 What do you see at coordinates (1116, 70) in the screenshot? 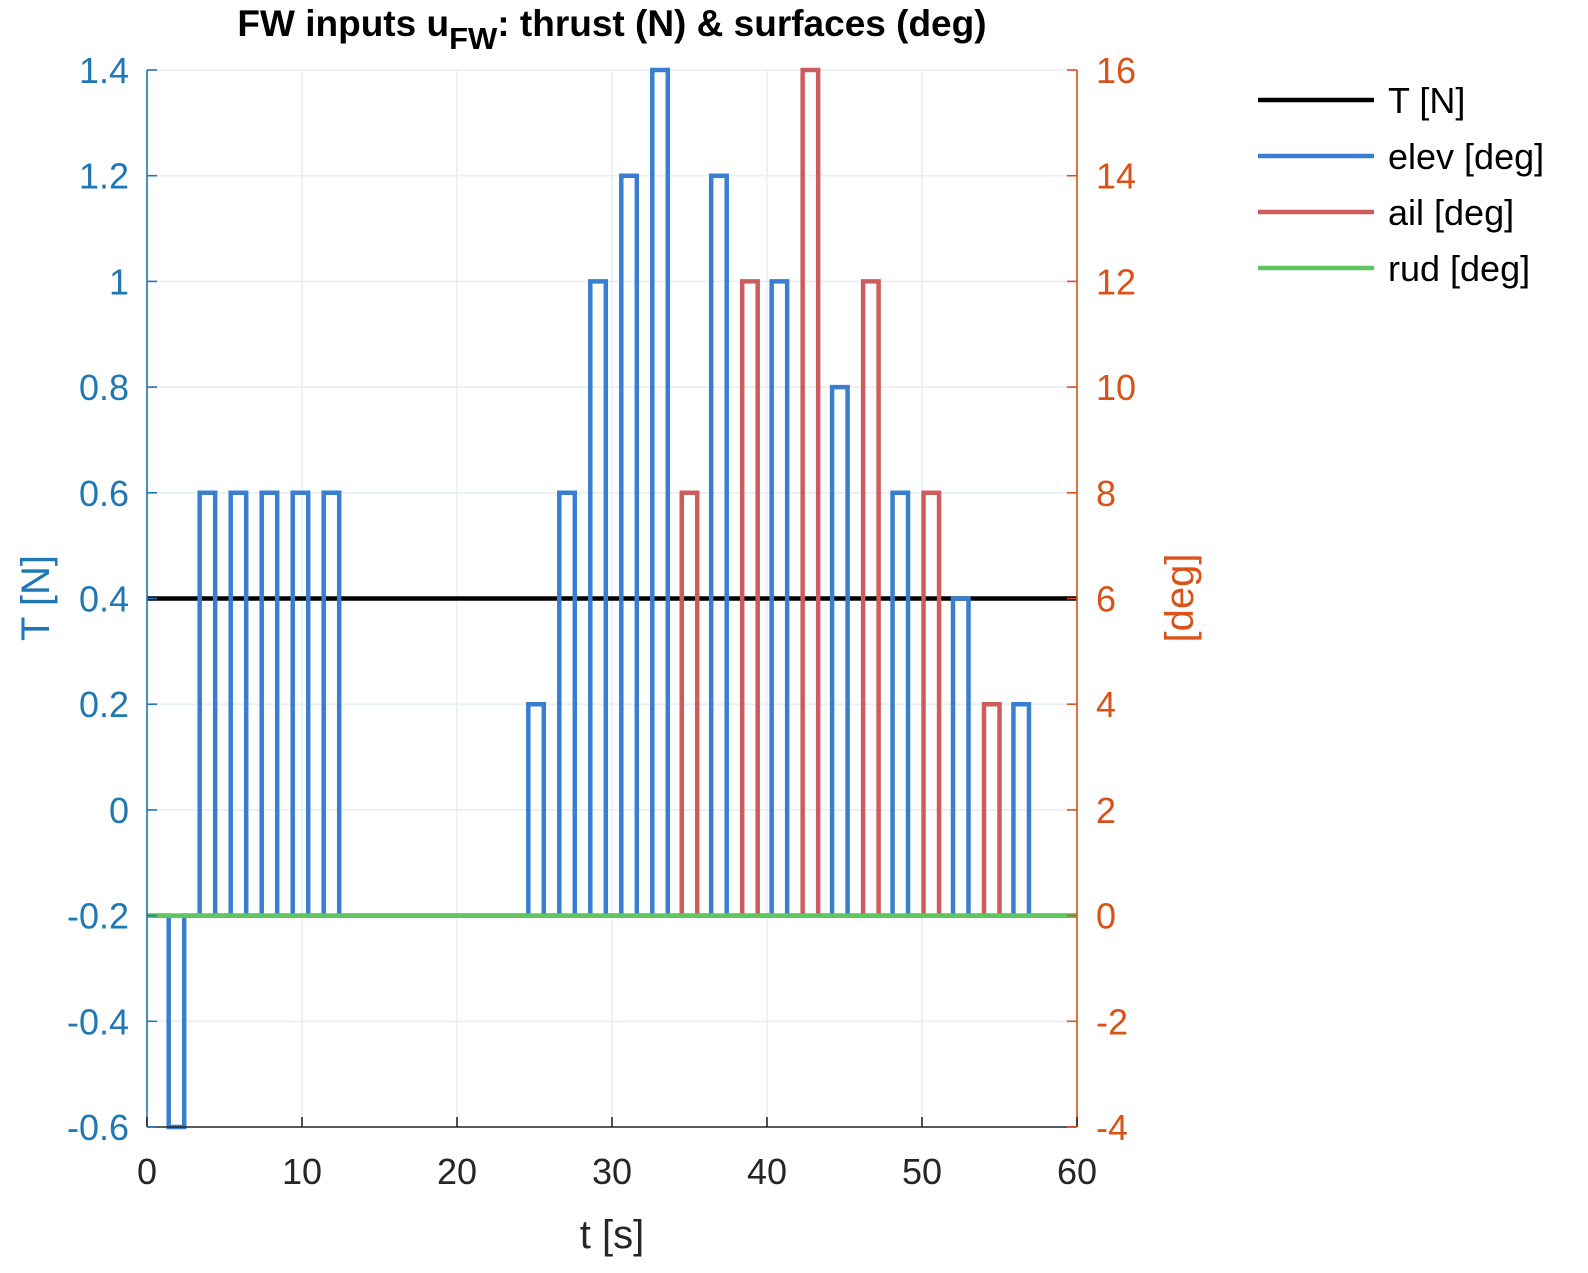
I see `y-right-tick-label-10: 16` at bounding box center [1116, 70].